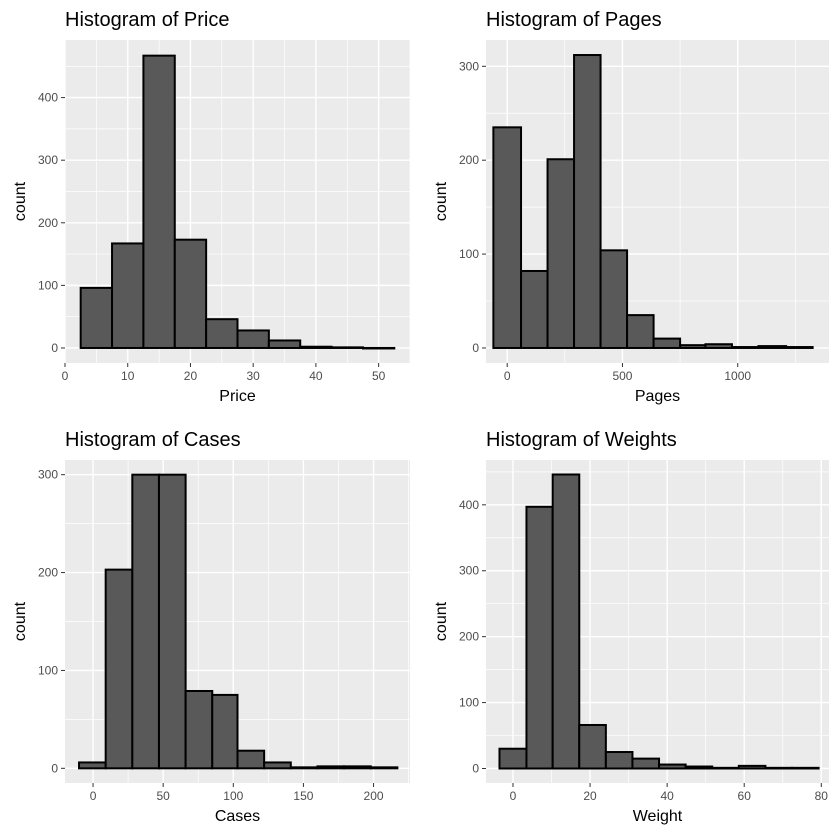 This screenshot has width=840, height=840. What do you see at coordinates (622, 376) in the screenshot?
I see `x-tick-label: 500` at bounding box center [622, 376].